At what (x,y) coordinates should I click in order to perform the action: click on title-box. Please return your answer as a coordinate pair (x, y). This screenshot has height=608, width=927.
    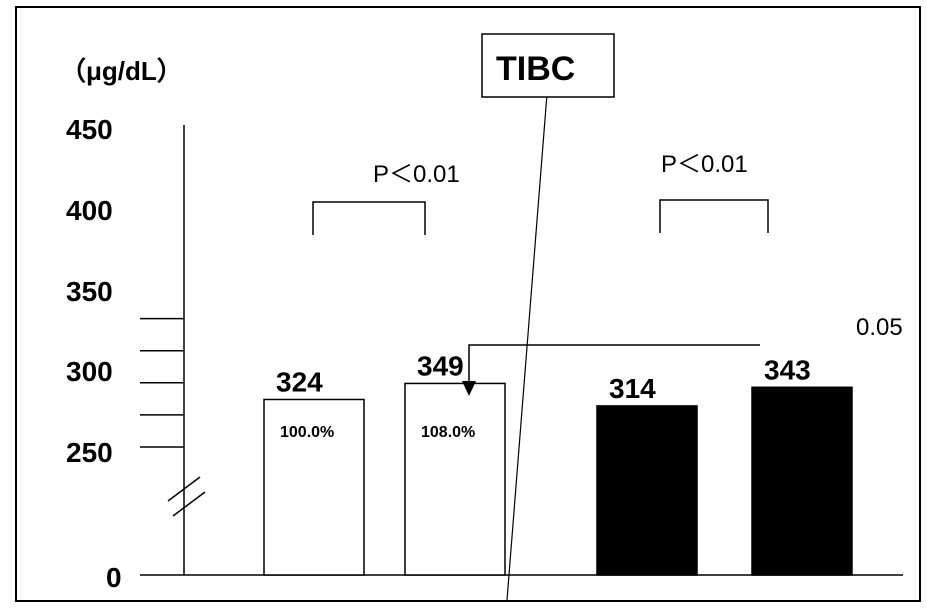
    Looking at the image, I should click on (548, 65).